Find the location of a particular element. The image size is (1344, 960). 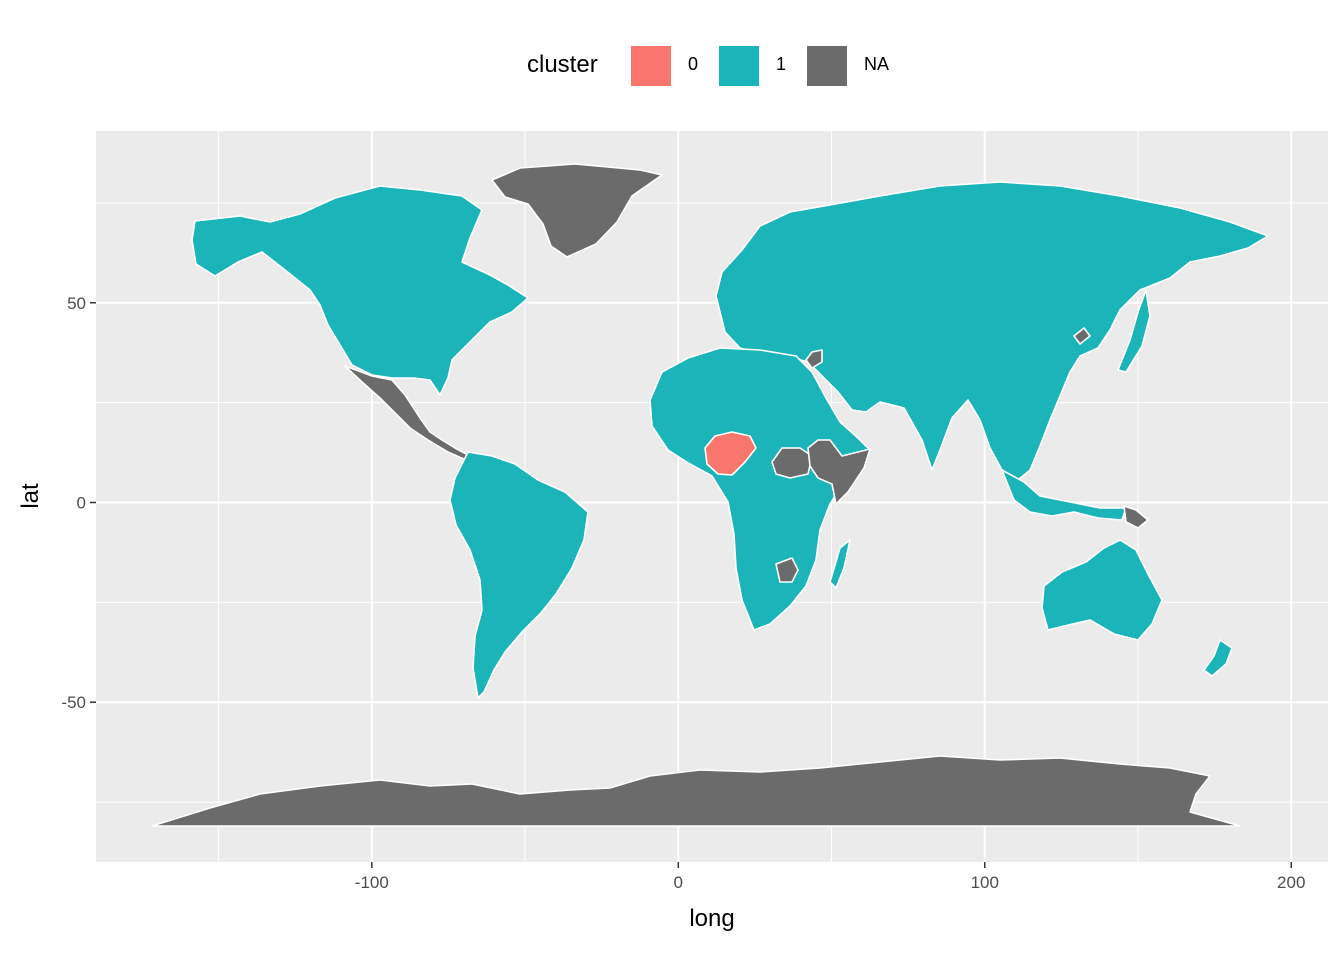

country-group-south-america is located at coordinates (519, 575).